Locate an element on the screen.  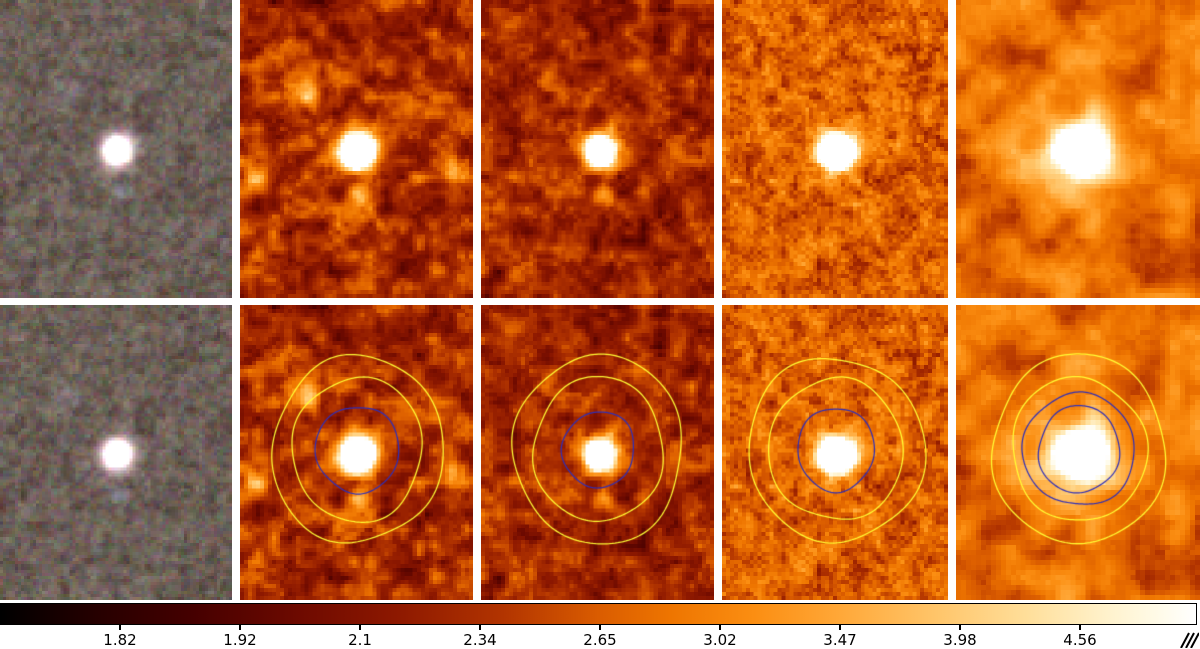
cutout-panel-row1-col1 is located at coordinates (356, 452).